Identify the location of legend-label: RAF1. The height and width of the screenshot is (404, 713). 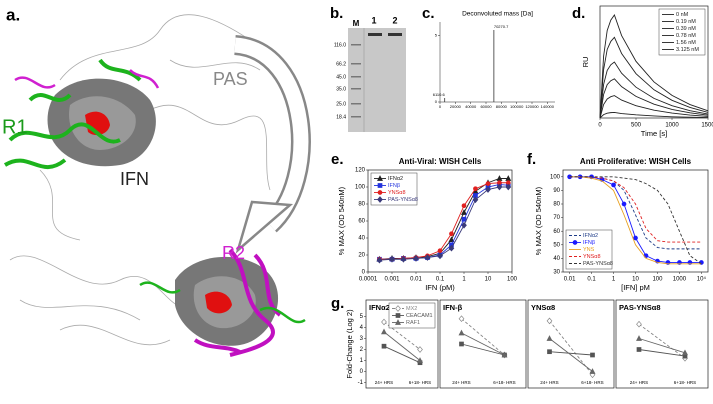
(413, 323).